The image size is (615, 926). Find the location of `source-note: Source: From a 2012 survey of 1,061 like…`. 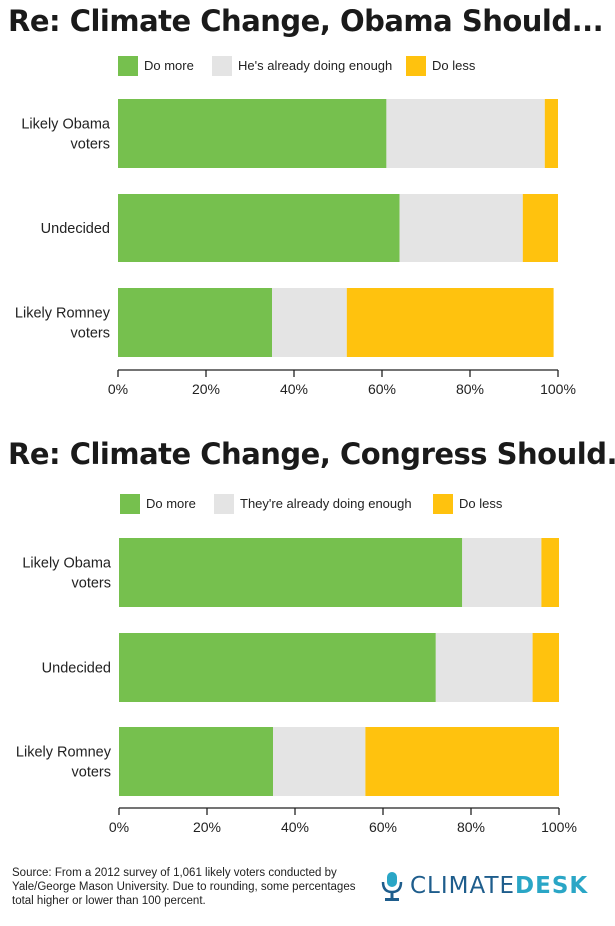

source-note: Source: From a 2012 survey of 1,061 like… is located at coordinates (184, 887).